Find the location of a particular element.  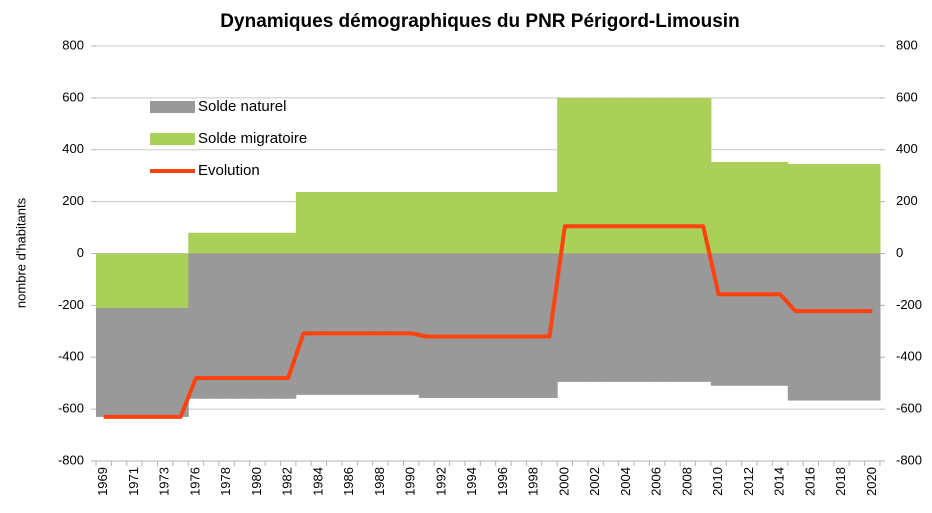

x-tick-label: 2000 is located at coordinates (563, 481).